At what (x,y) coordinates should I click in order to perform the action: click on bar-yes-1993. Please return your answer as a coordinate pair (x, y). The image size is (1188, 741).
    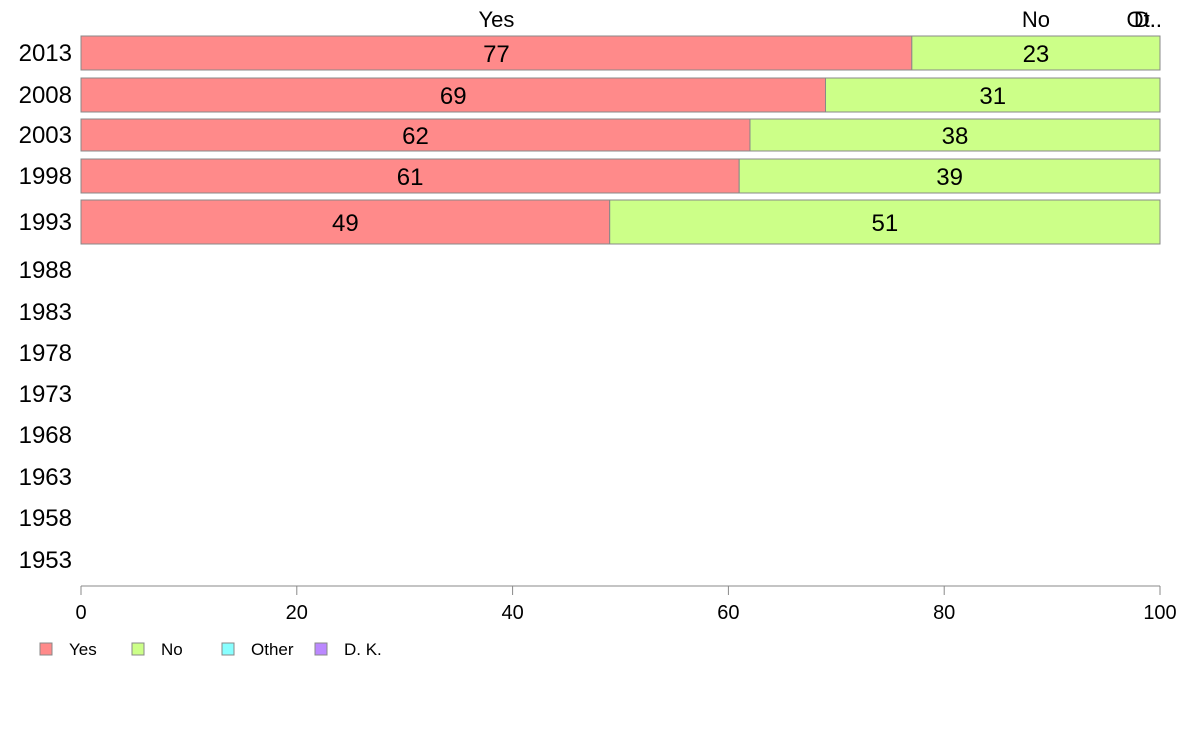
    Looking at the image, I should click on (345, 222).